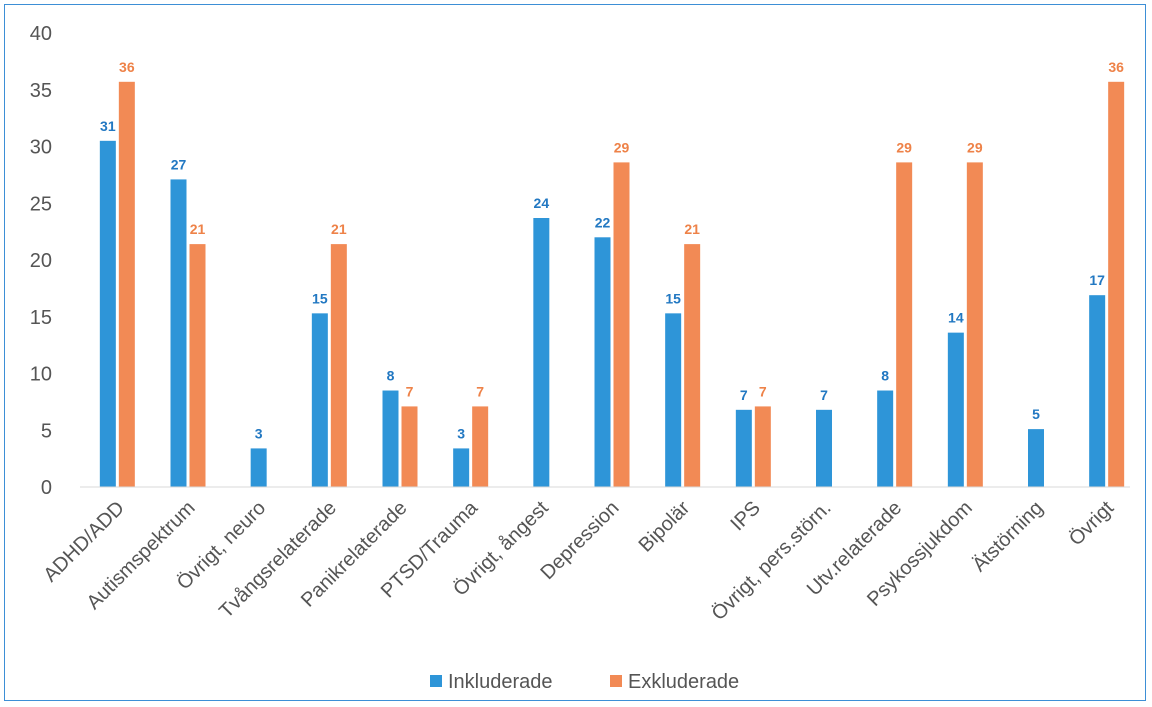 Image resolution: width=1152 pixels, height=707 pixels. What do you see at coordinates (500, 682) in the screenshot?
I see `legend-label: Inkluderade` at bounding box center [500, 682].